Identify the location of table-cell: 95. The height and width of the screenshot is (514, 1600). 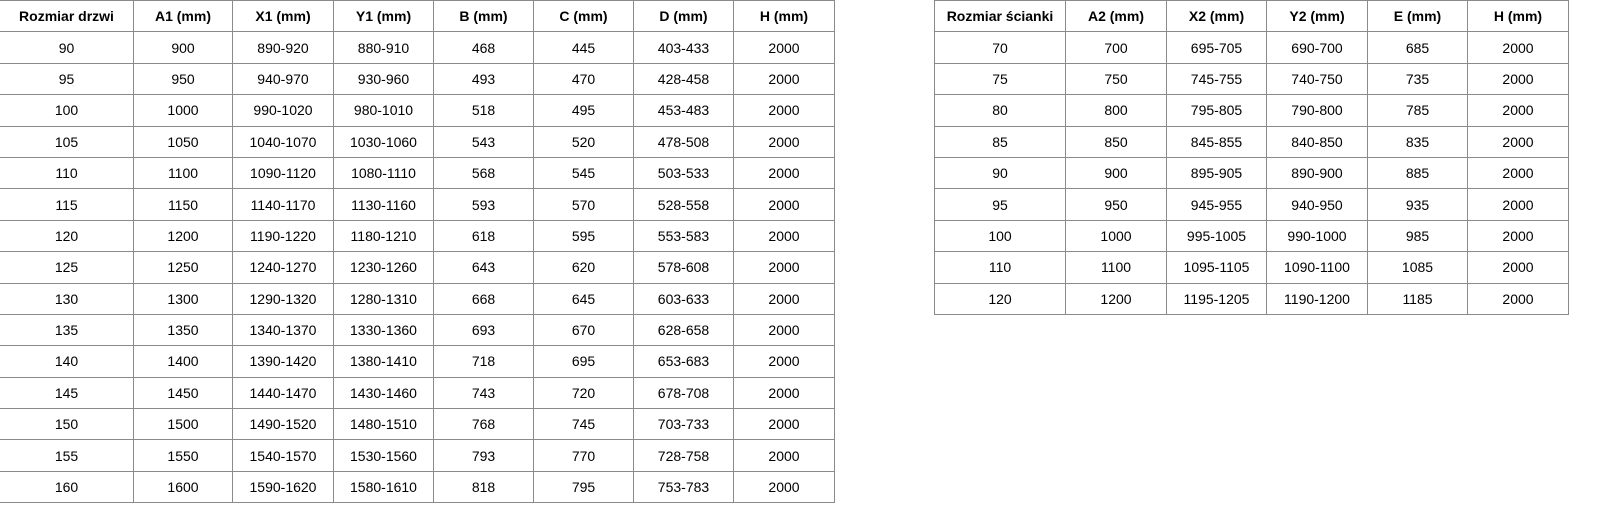
(1000, 204).